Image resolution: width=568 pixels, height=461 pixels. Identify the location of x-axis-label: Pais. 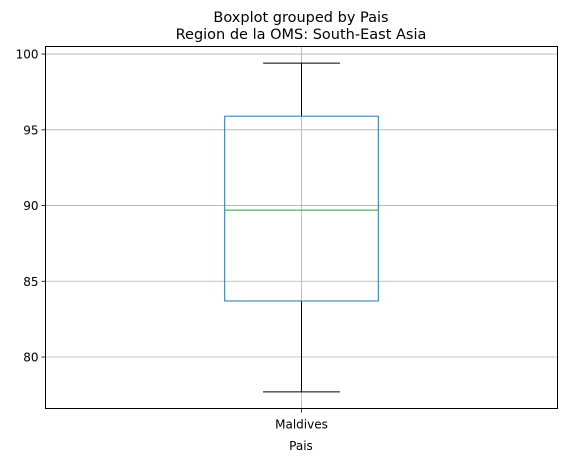
(301, 446).